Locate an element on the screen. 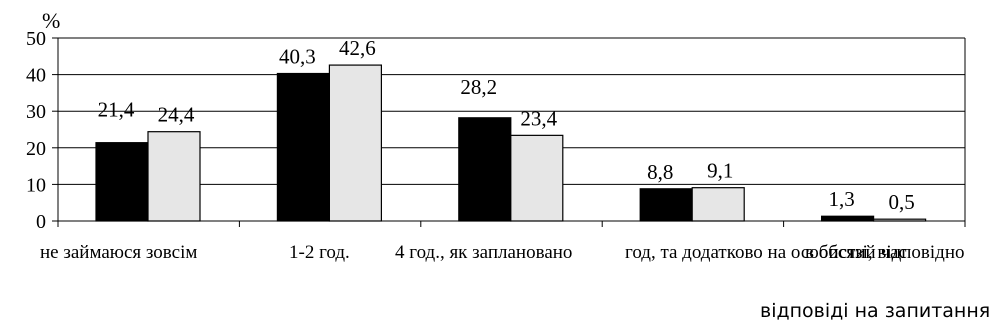 This screenshot has height=331, width=990. category-label: год, та додатково на особистий час is located at coordinates (766, 252).